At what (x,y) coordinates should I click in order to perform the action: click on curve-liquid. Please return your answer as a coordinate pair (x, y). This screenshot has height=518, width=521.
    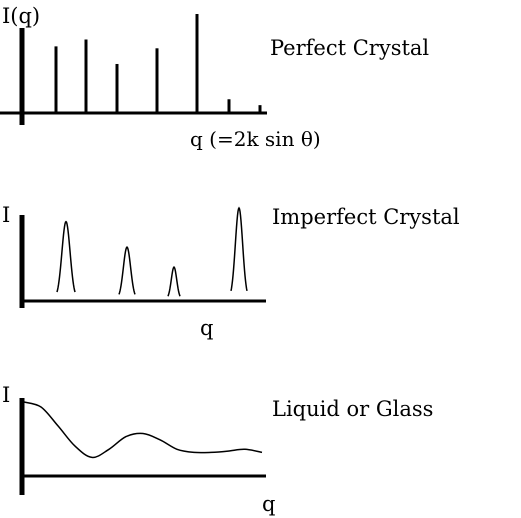
    Looking at the image, I should click on (143, 430).